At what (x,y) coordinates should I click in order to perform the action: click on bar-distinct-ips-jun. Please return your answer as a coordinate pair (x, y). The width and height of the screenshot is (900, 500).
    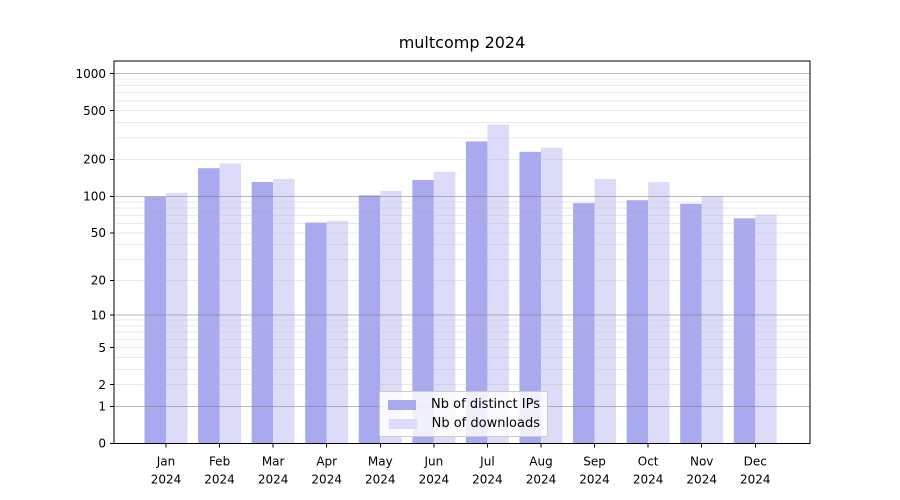
    Looking at the image, I should click on (423, 312).